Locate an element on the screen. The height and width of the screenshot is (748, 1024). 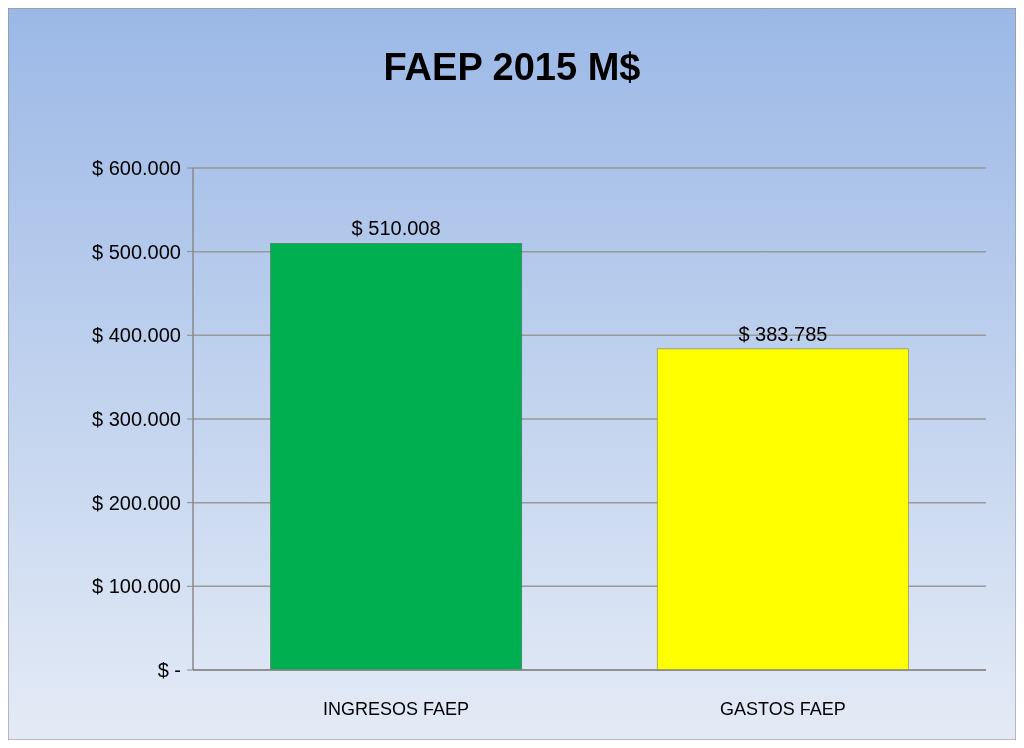
y-tick-label: $ - is located at coordinates (169, 670).